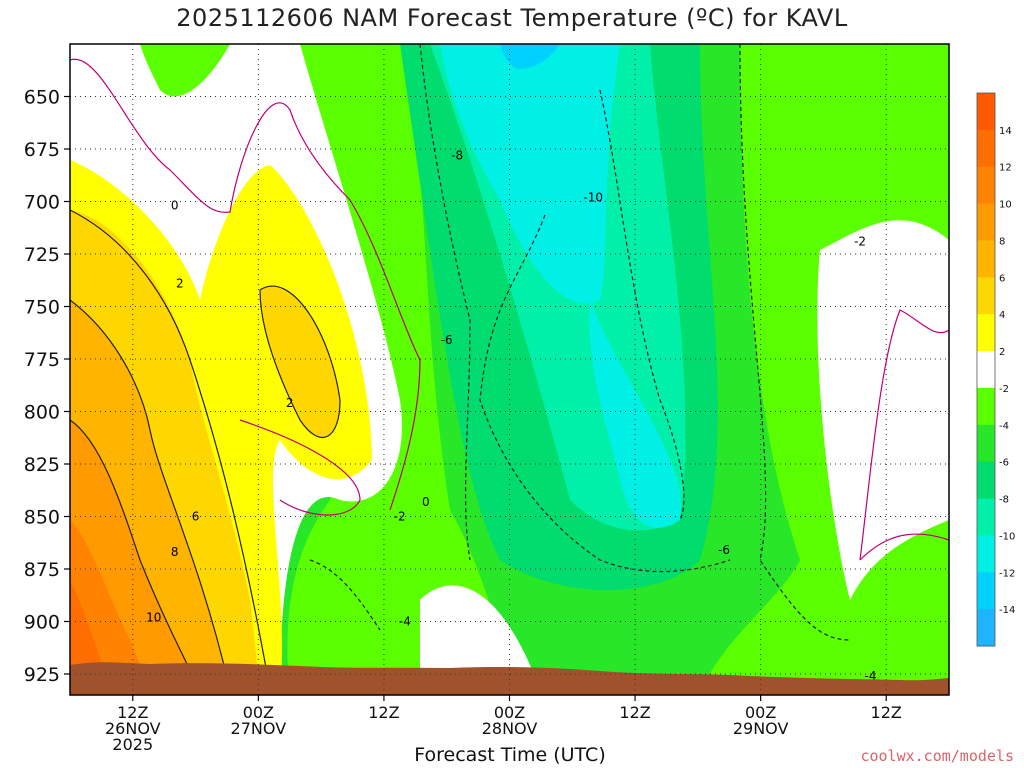 The height and width of the screenshot is (768, 1024). I want to click on contour-label: -10, so click(593, 197).